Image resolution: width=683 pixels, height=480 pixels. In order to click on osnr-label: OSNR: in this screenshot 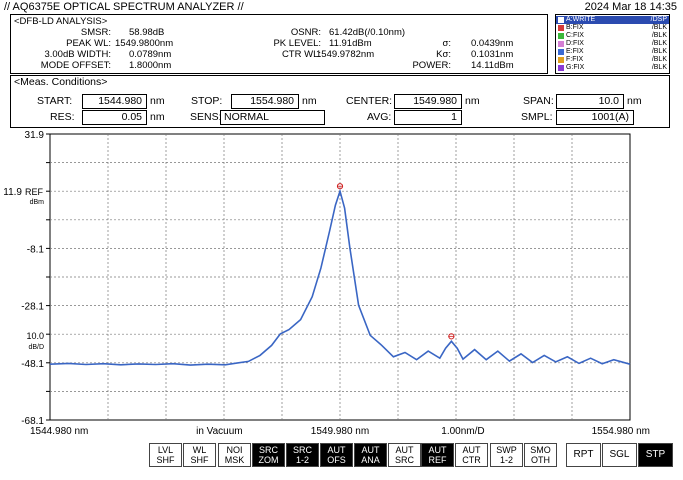, I will do `click(305, 32)`.